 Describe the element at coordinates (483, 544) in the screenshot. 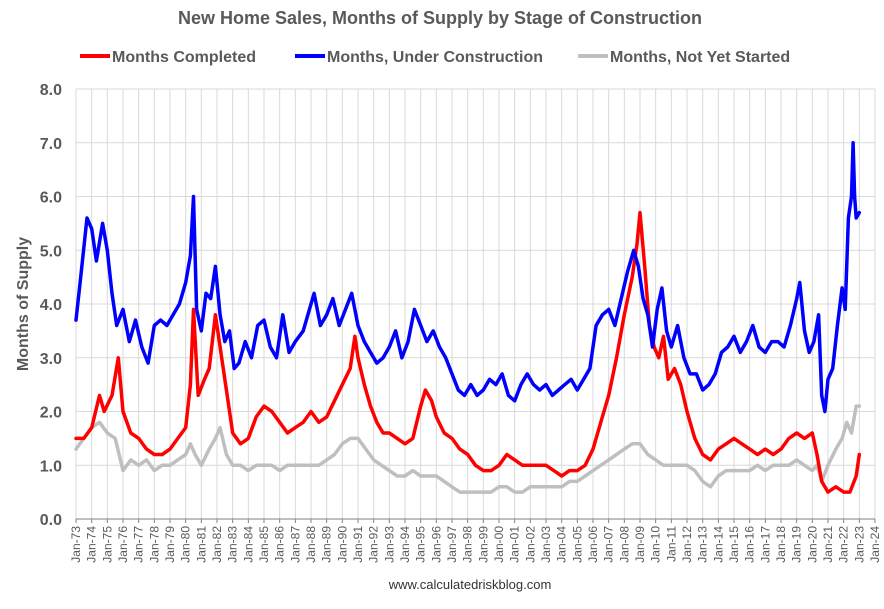

I see `x-tick-label: Jan-99` at that location.